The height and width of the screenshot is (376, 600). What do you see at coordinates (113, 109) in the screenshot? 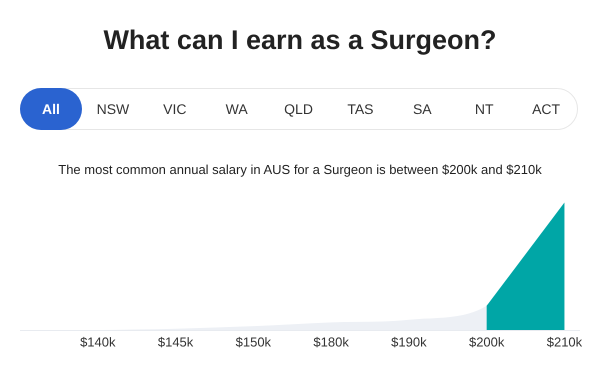
I see `text: NSW` at bounding box center [113, 109].